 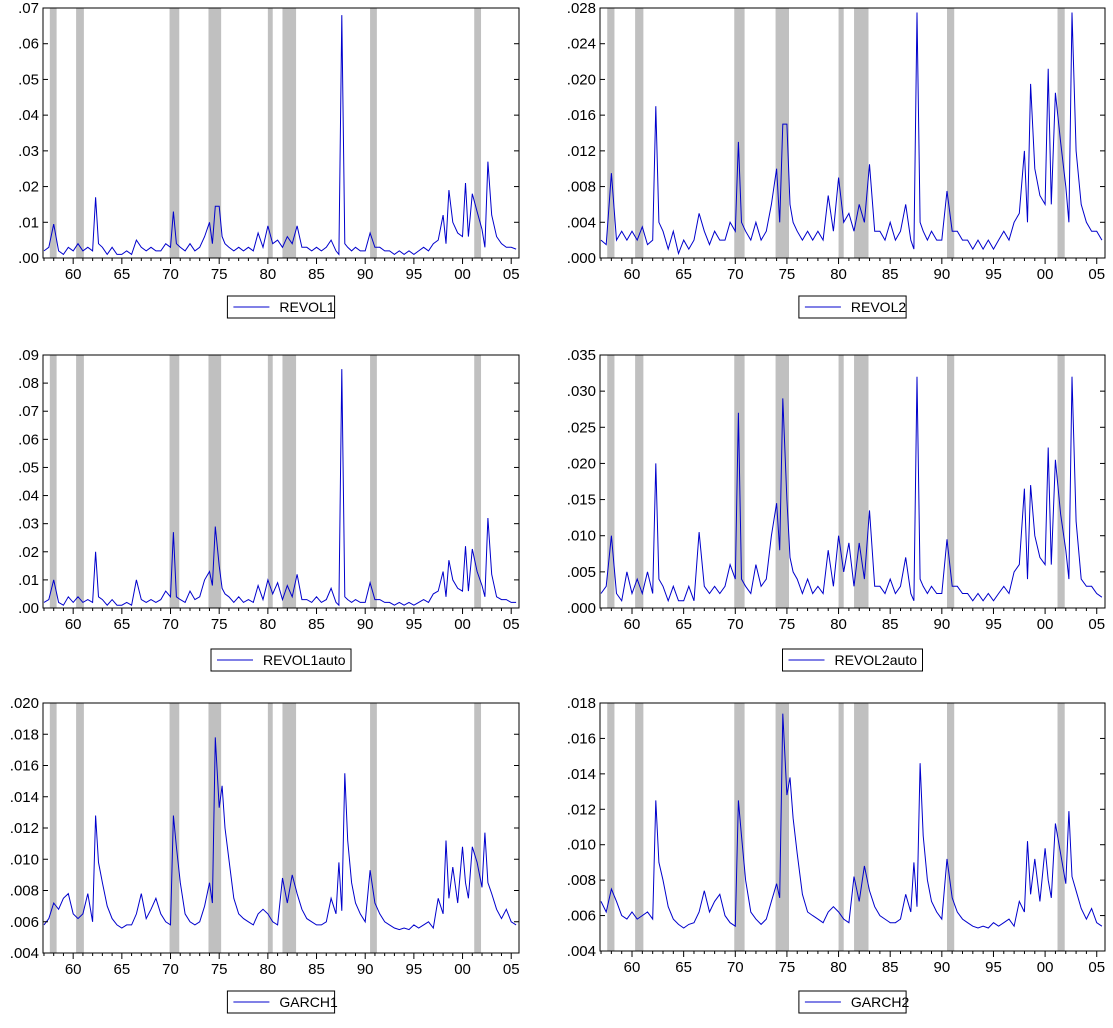 What do you see at coordinates (581, 222) in the screenshot?
I see `y-tick-label: .004` at bounding box center [581, 222].